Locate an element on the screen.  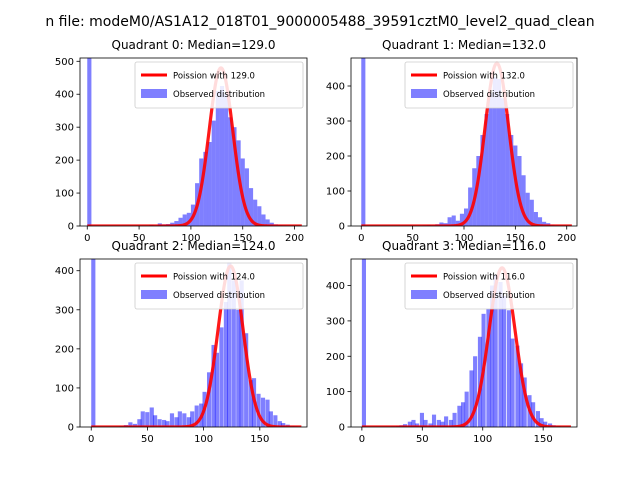
legend-box is located at coordinates (489, 286).